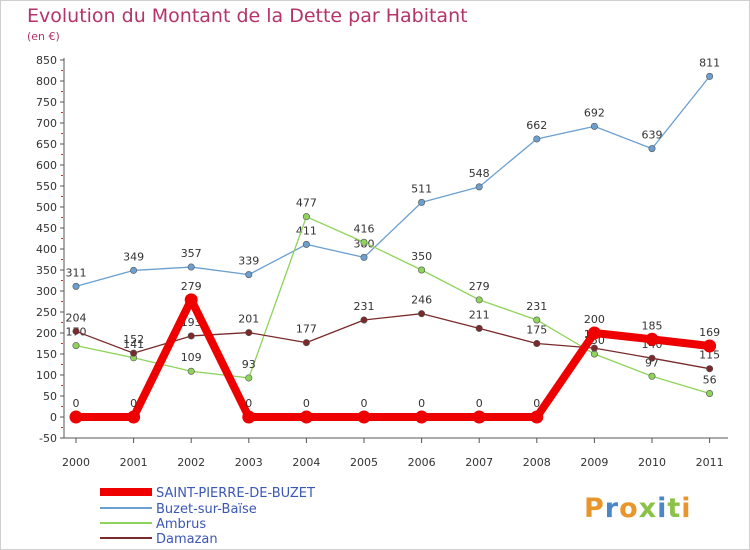  I want to click on y-tick-label: 250, so click(46, 312).